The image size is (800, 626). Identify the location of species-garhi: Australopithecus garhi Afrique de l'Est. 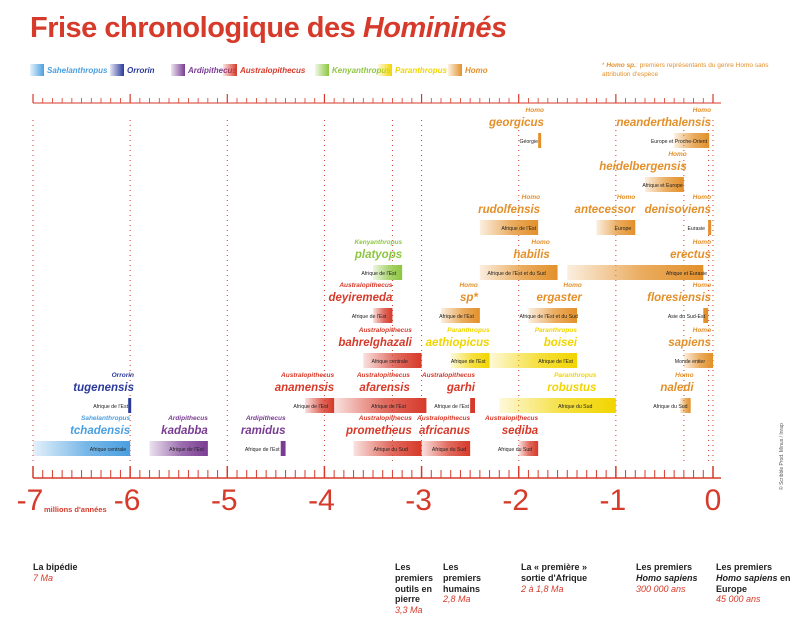
(448, 392).